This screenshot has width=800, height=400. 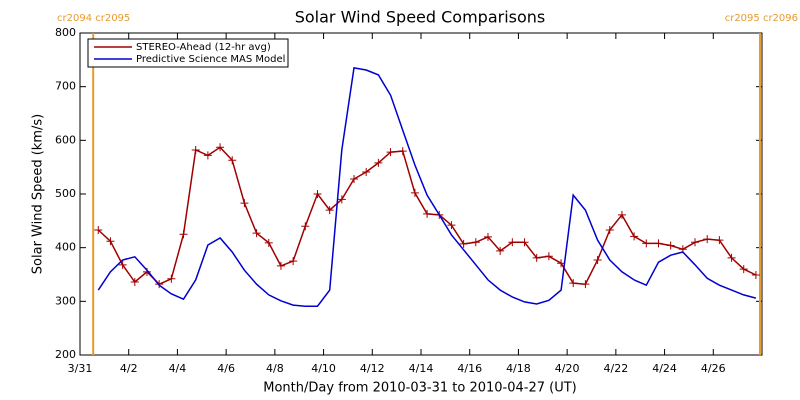 I want to click on y-axis-label: Solar Wind Speed (km/s), so click(x=38, y=194).